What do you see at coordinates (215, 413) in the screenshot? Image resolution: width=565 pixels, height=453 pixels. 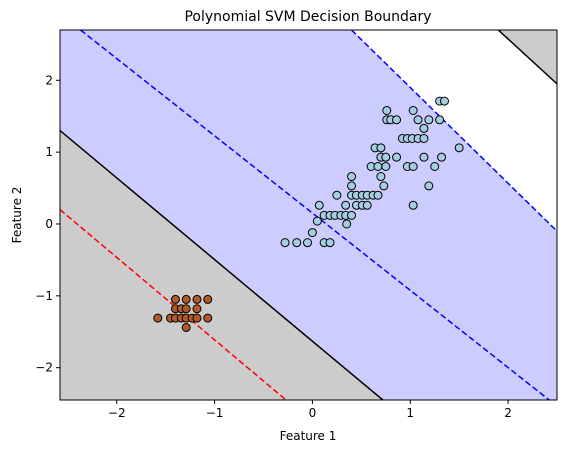 I see `x-tick-label: −1` at bounding box center [215, 413].